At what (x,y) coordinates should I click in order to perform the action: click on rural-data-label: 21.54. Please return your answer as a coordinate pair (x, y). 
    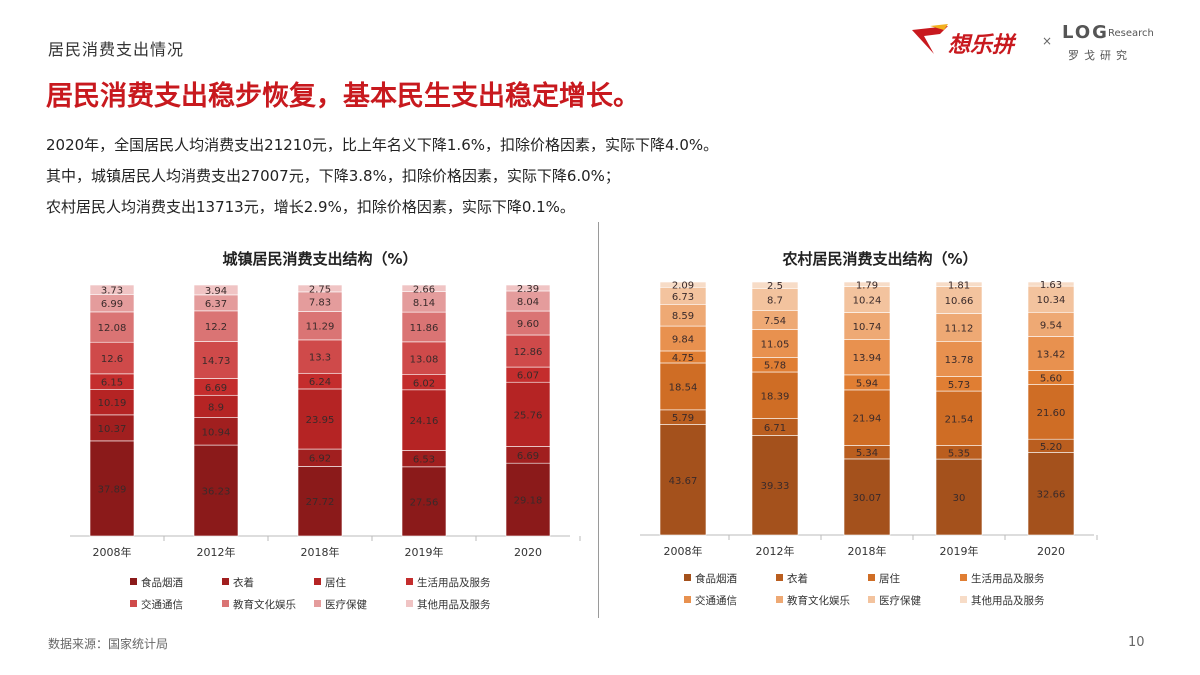
    Looking at the image, I should click on (959, 419).